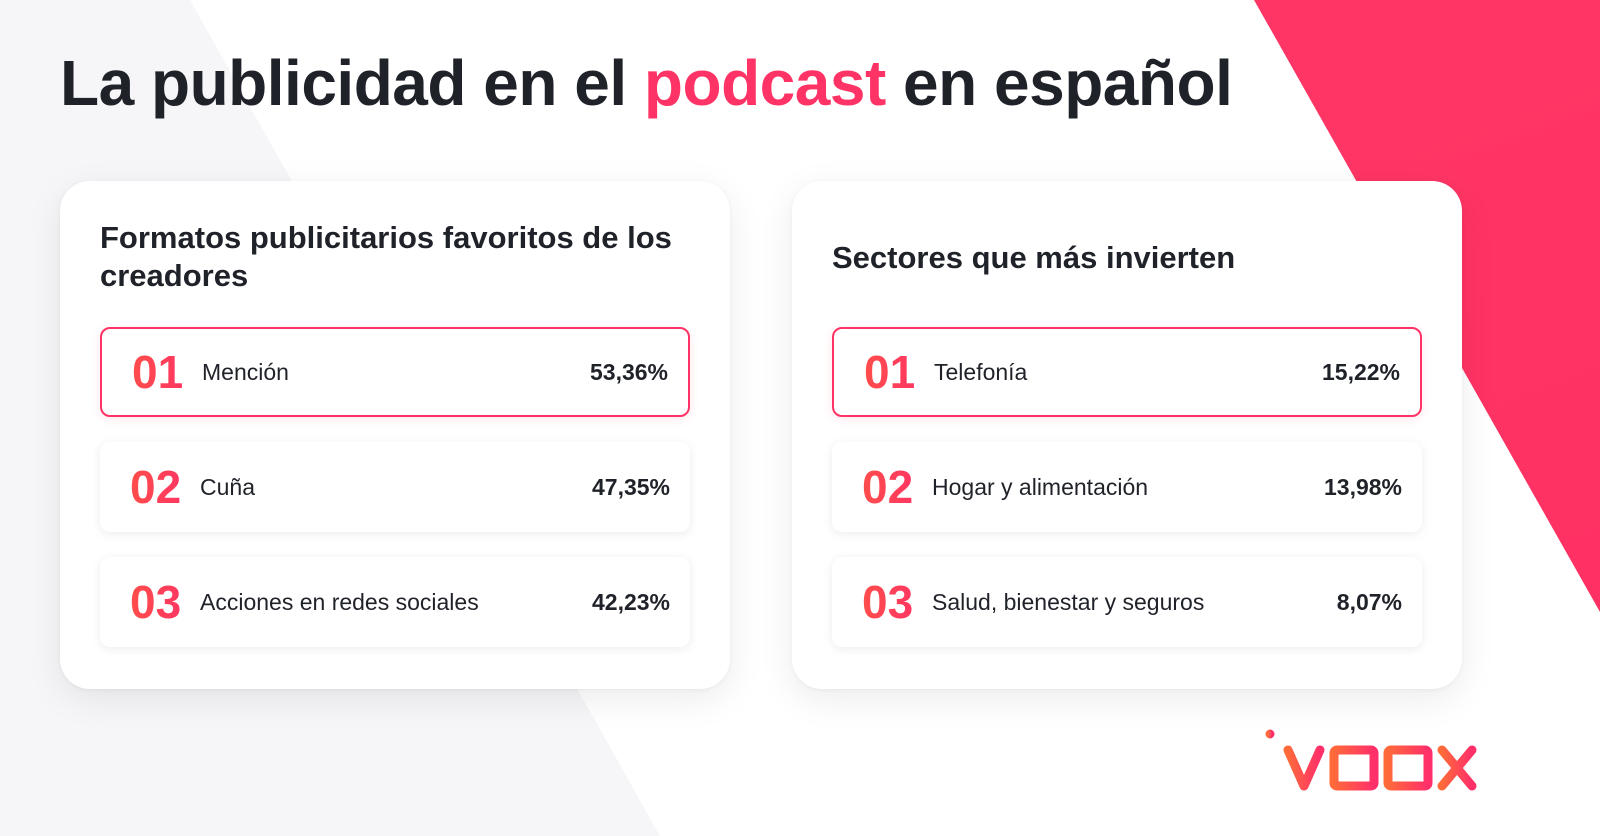  What do you see at coordinates (1068, 601) in the screenshot?
I see `row-label: Salud, bienestar y seguros` at bounding box center [1068, 601].